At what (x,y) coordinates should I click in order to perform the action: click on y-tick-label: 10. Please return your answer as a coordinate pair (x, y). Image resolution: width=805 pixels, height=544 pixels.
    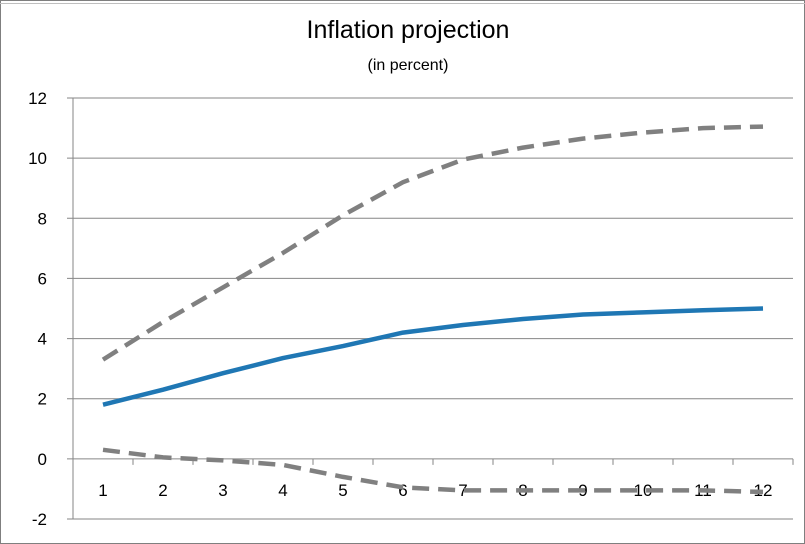
    Looking at the image, I should click on (37, 158).